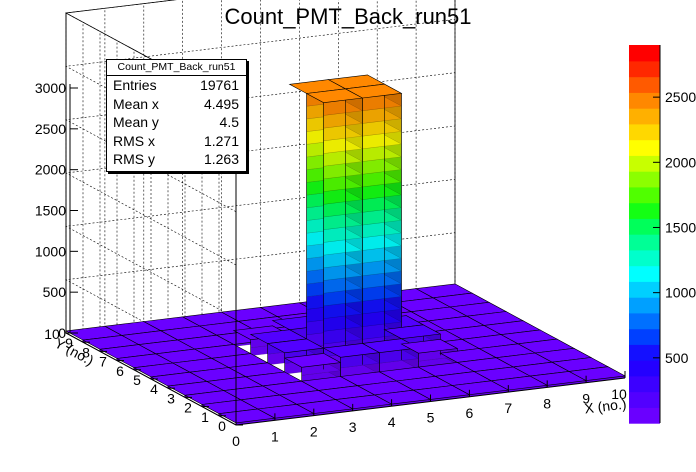  Describe the element at coordinates (137, 380) in the screenshot. I see `y-tick-label: 5` at that location.